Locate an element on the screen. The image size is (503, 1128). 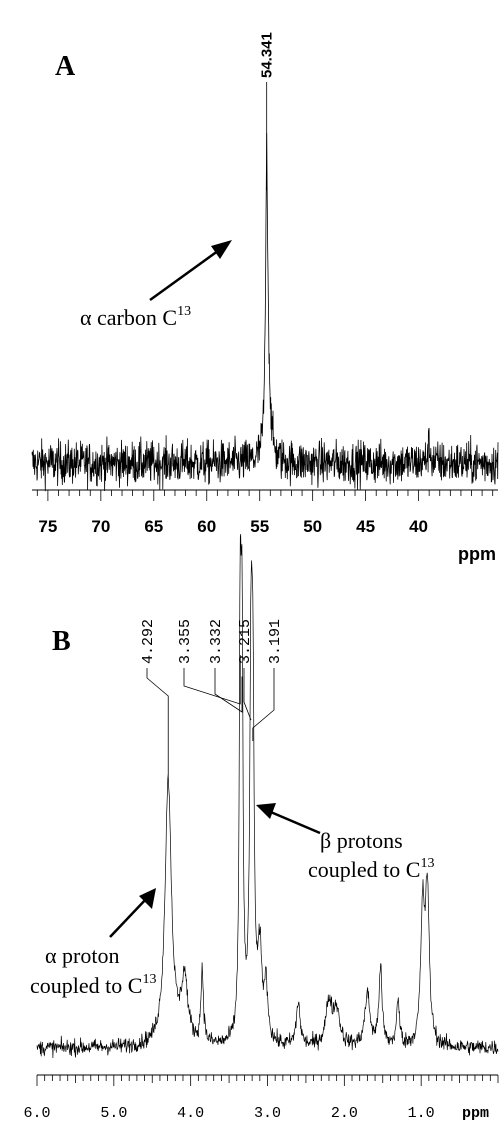
alpha-proton-arrow is located at coordinates (129, 917).